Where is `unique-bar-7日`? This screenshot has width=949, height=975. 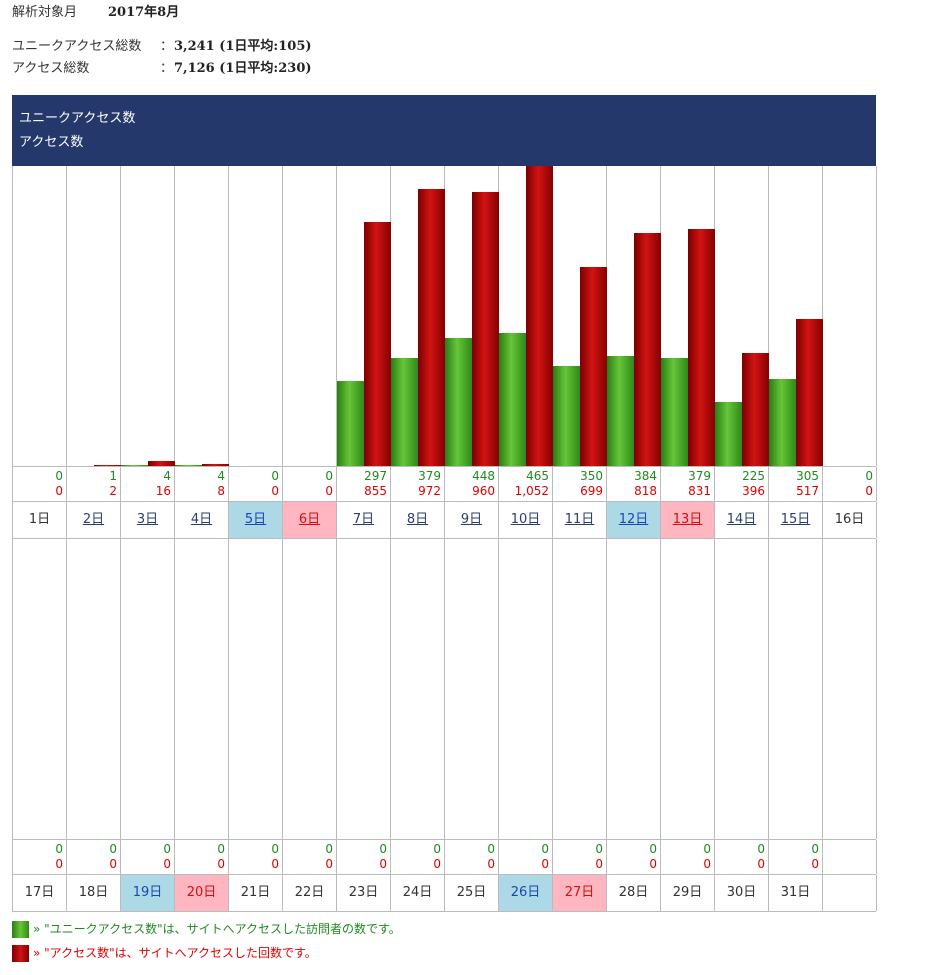
unique-bar-7日 is located at coordinates (350, 423).